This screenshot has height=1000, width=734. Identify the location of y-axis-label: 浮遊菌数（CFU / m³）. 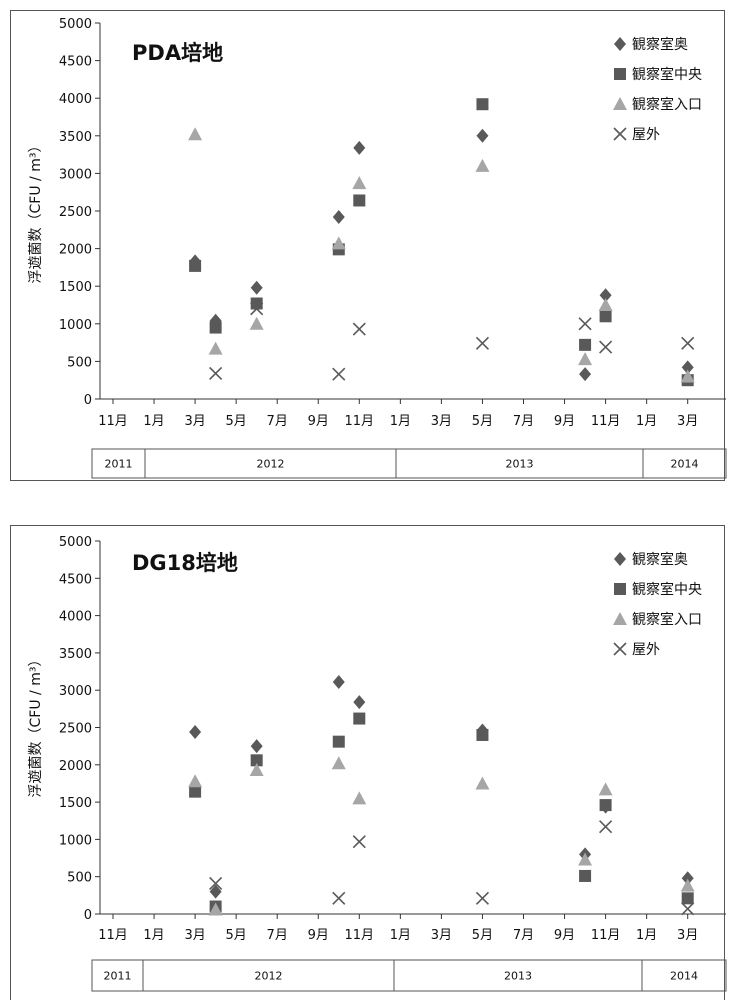
(36, 725).